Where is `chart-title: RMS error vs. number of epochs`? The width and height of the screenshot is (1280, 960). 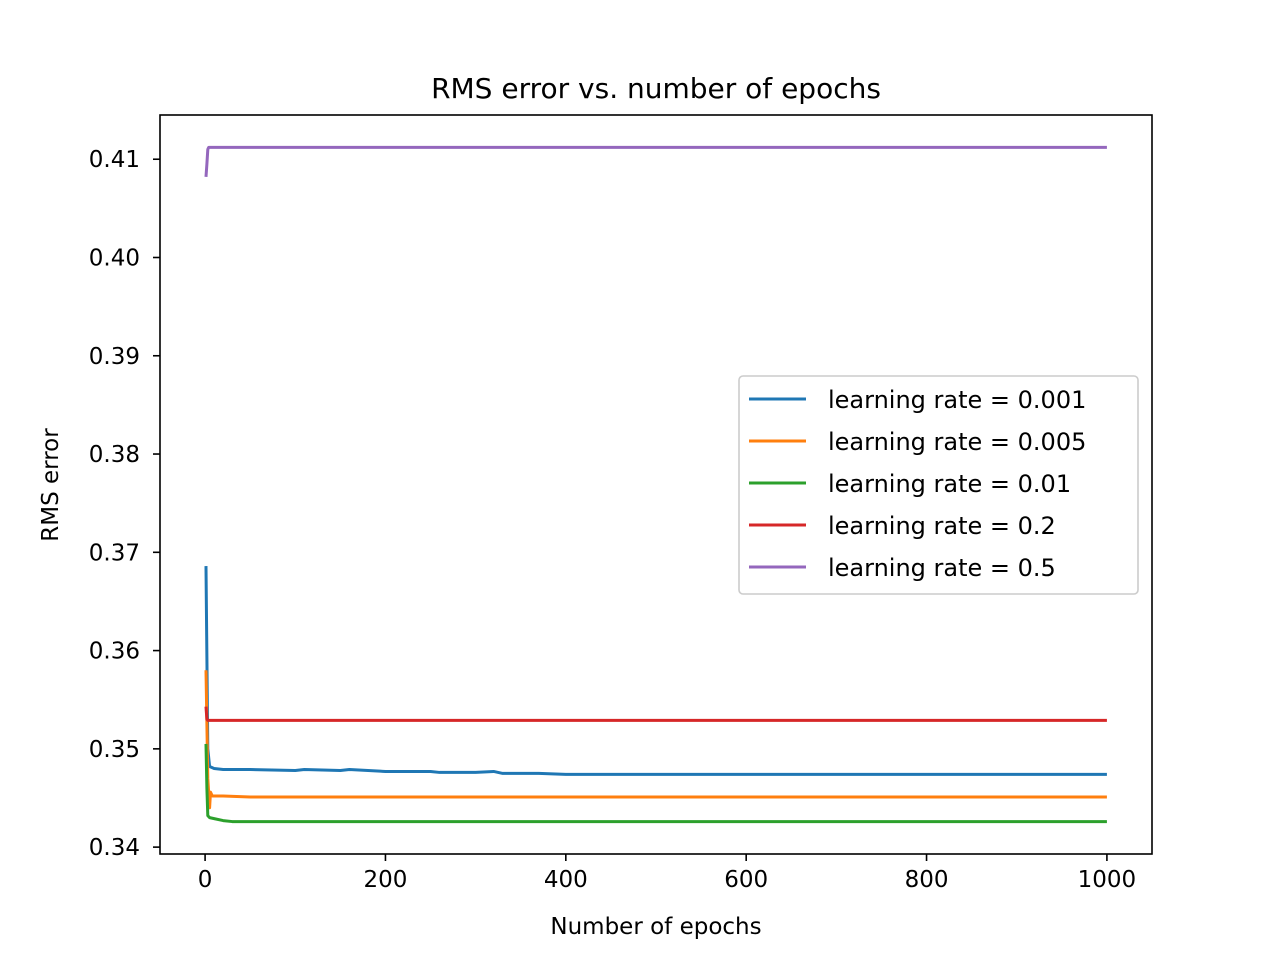 chart-title: RMS error vs. number of epochs is located at coordinates (656, 88).